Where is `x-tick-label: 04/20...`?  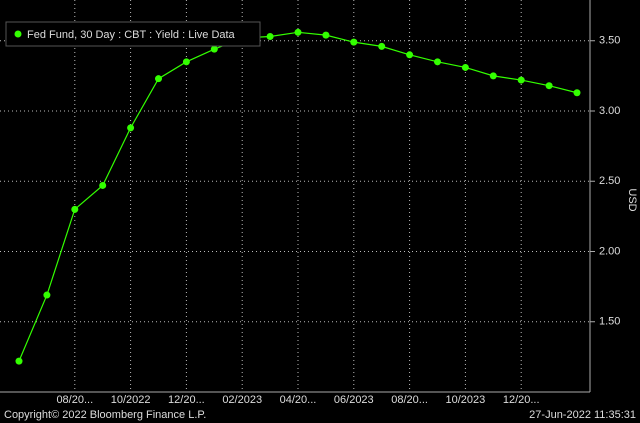
x-tick-label: 04/20... is located at coordinates (298, 400).